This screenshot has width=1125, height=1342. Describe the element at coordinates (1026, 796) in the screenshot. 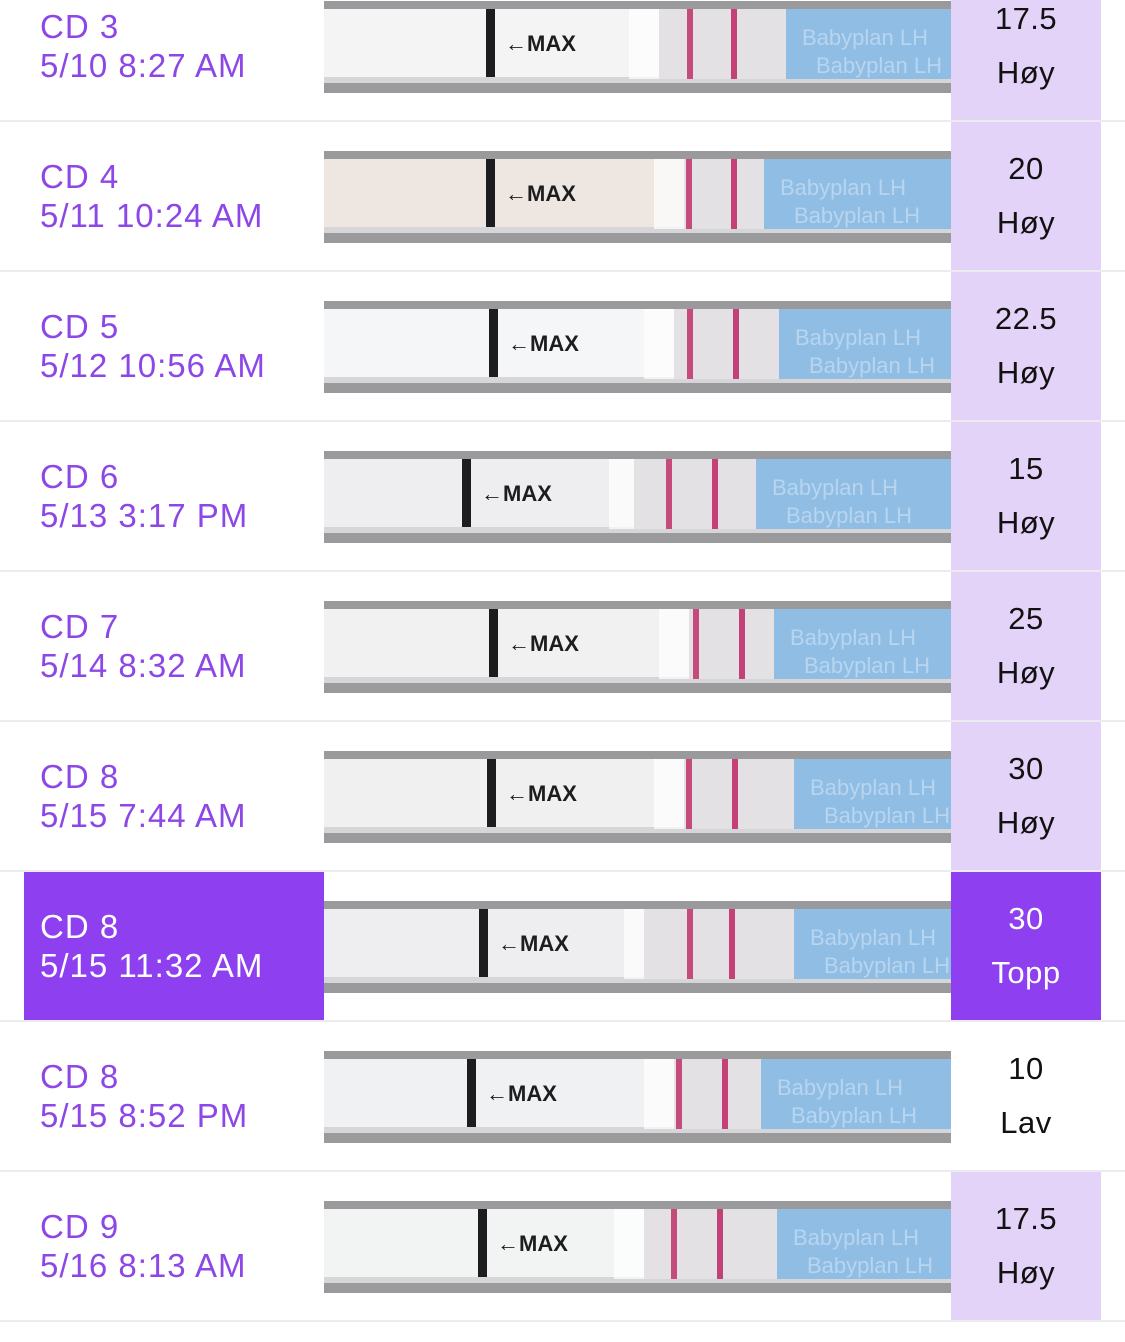

I see `result-cell: 30 Høy` at that location.